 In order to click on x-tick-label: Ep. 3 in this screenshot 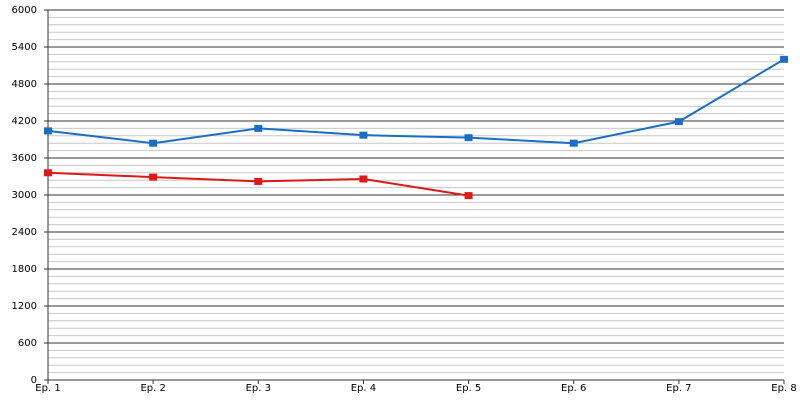, I will do `click(258, 388)`.